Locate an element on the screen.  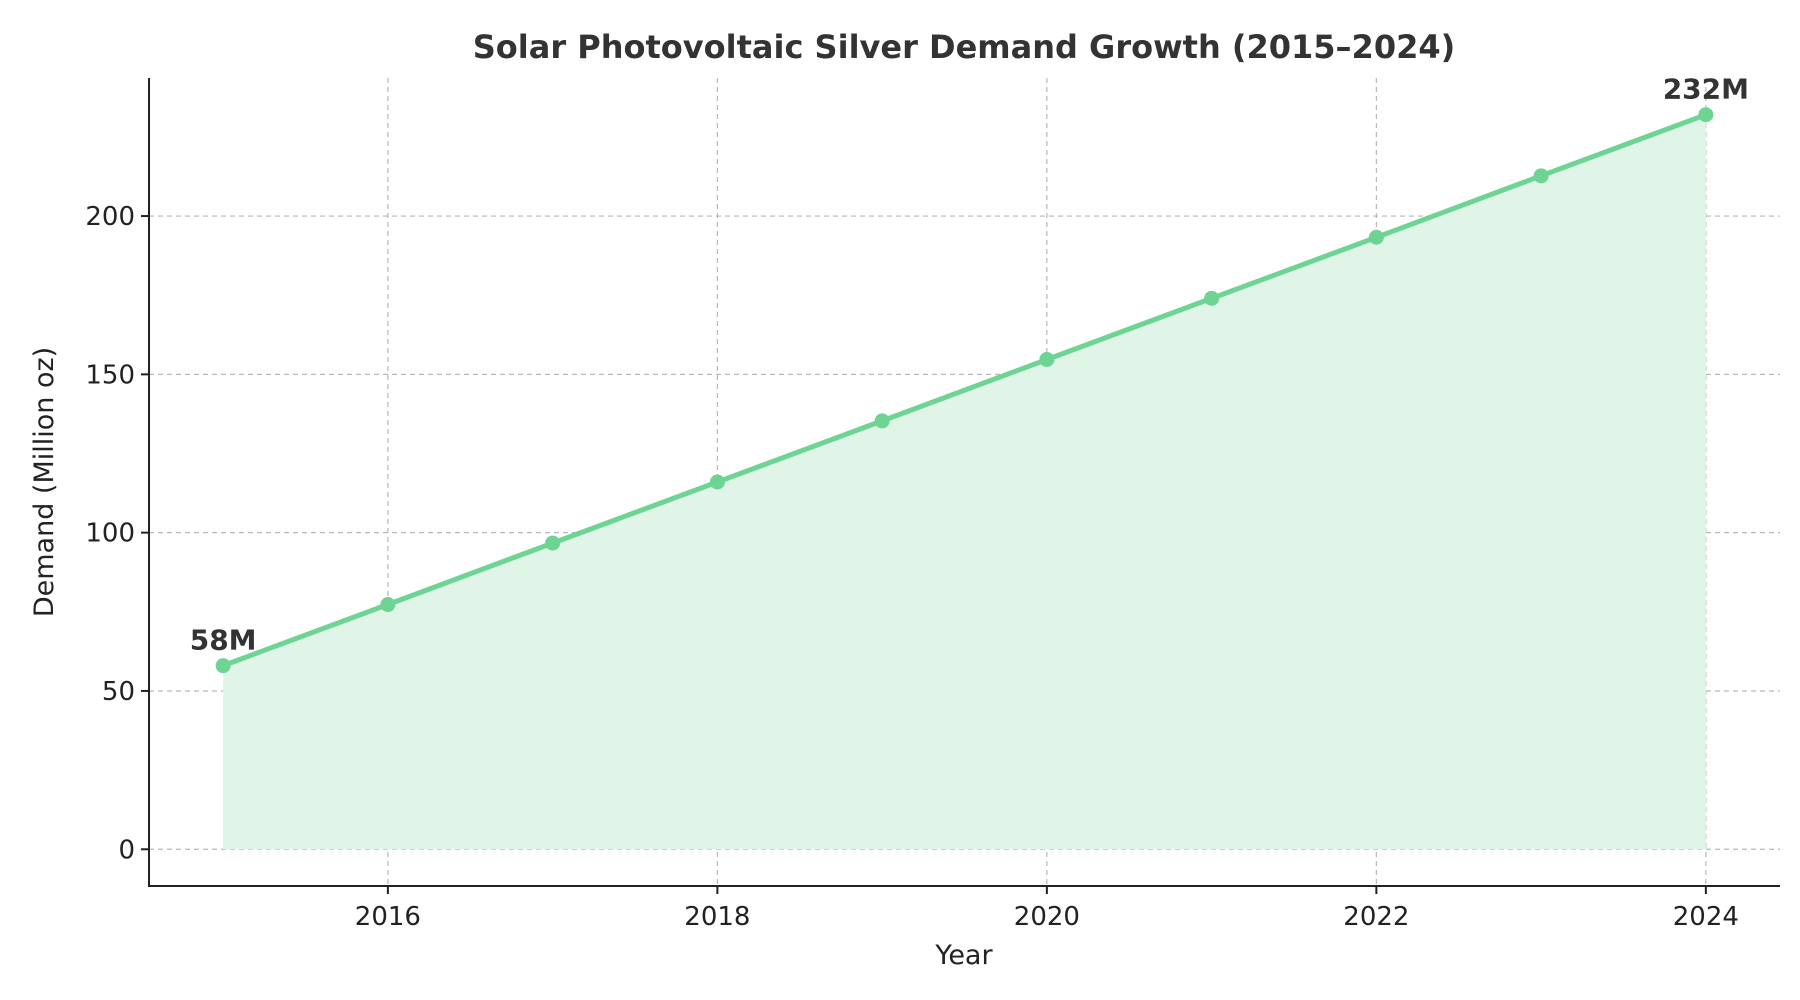
y-tick-label: 50 is located at coordinates (118, 692).